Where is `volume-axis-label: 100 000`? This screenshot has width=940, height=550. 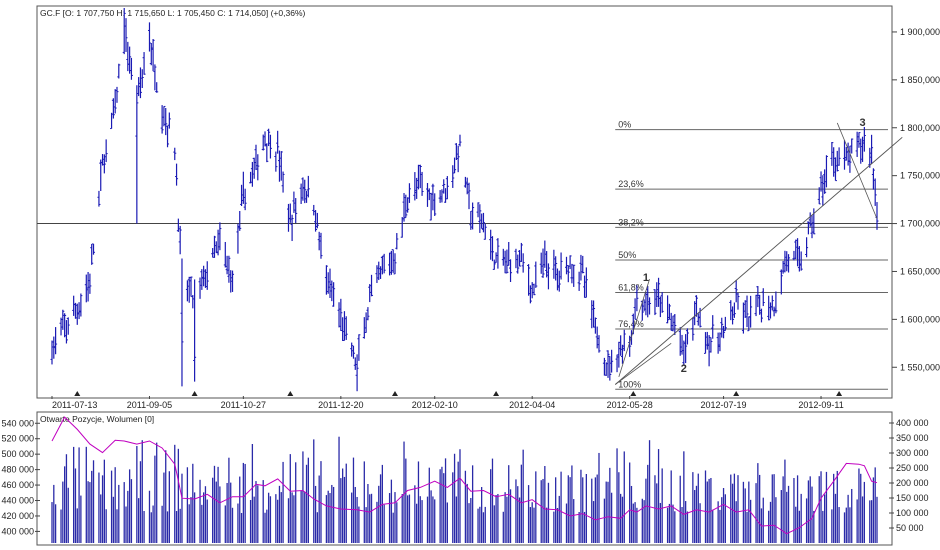
volume-axis-label: 100 000 is located at coordinates (912, 513).